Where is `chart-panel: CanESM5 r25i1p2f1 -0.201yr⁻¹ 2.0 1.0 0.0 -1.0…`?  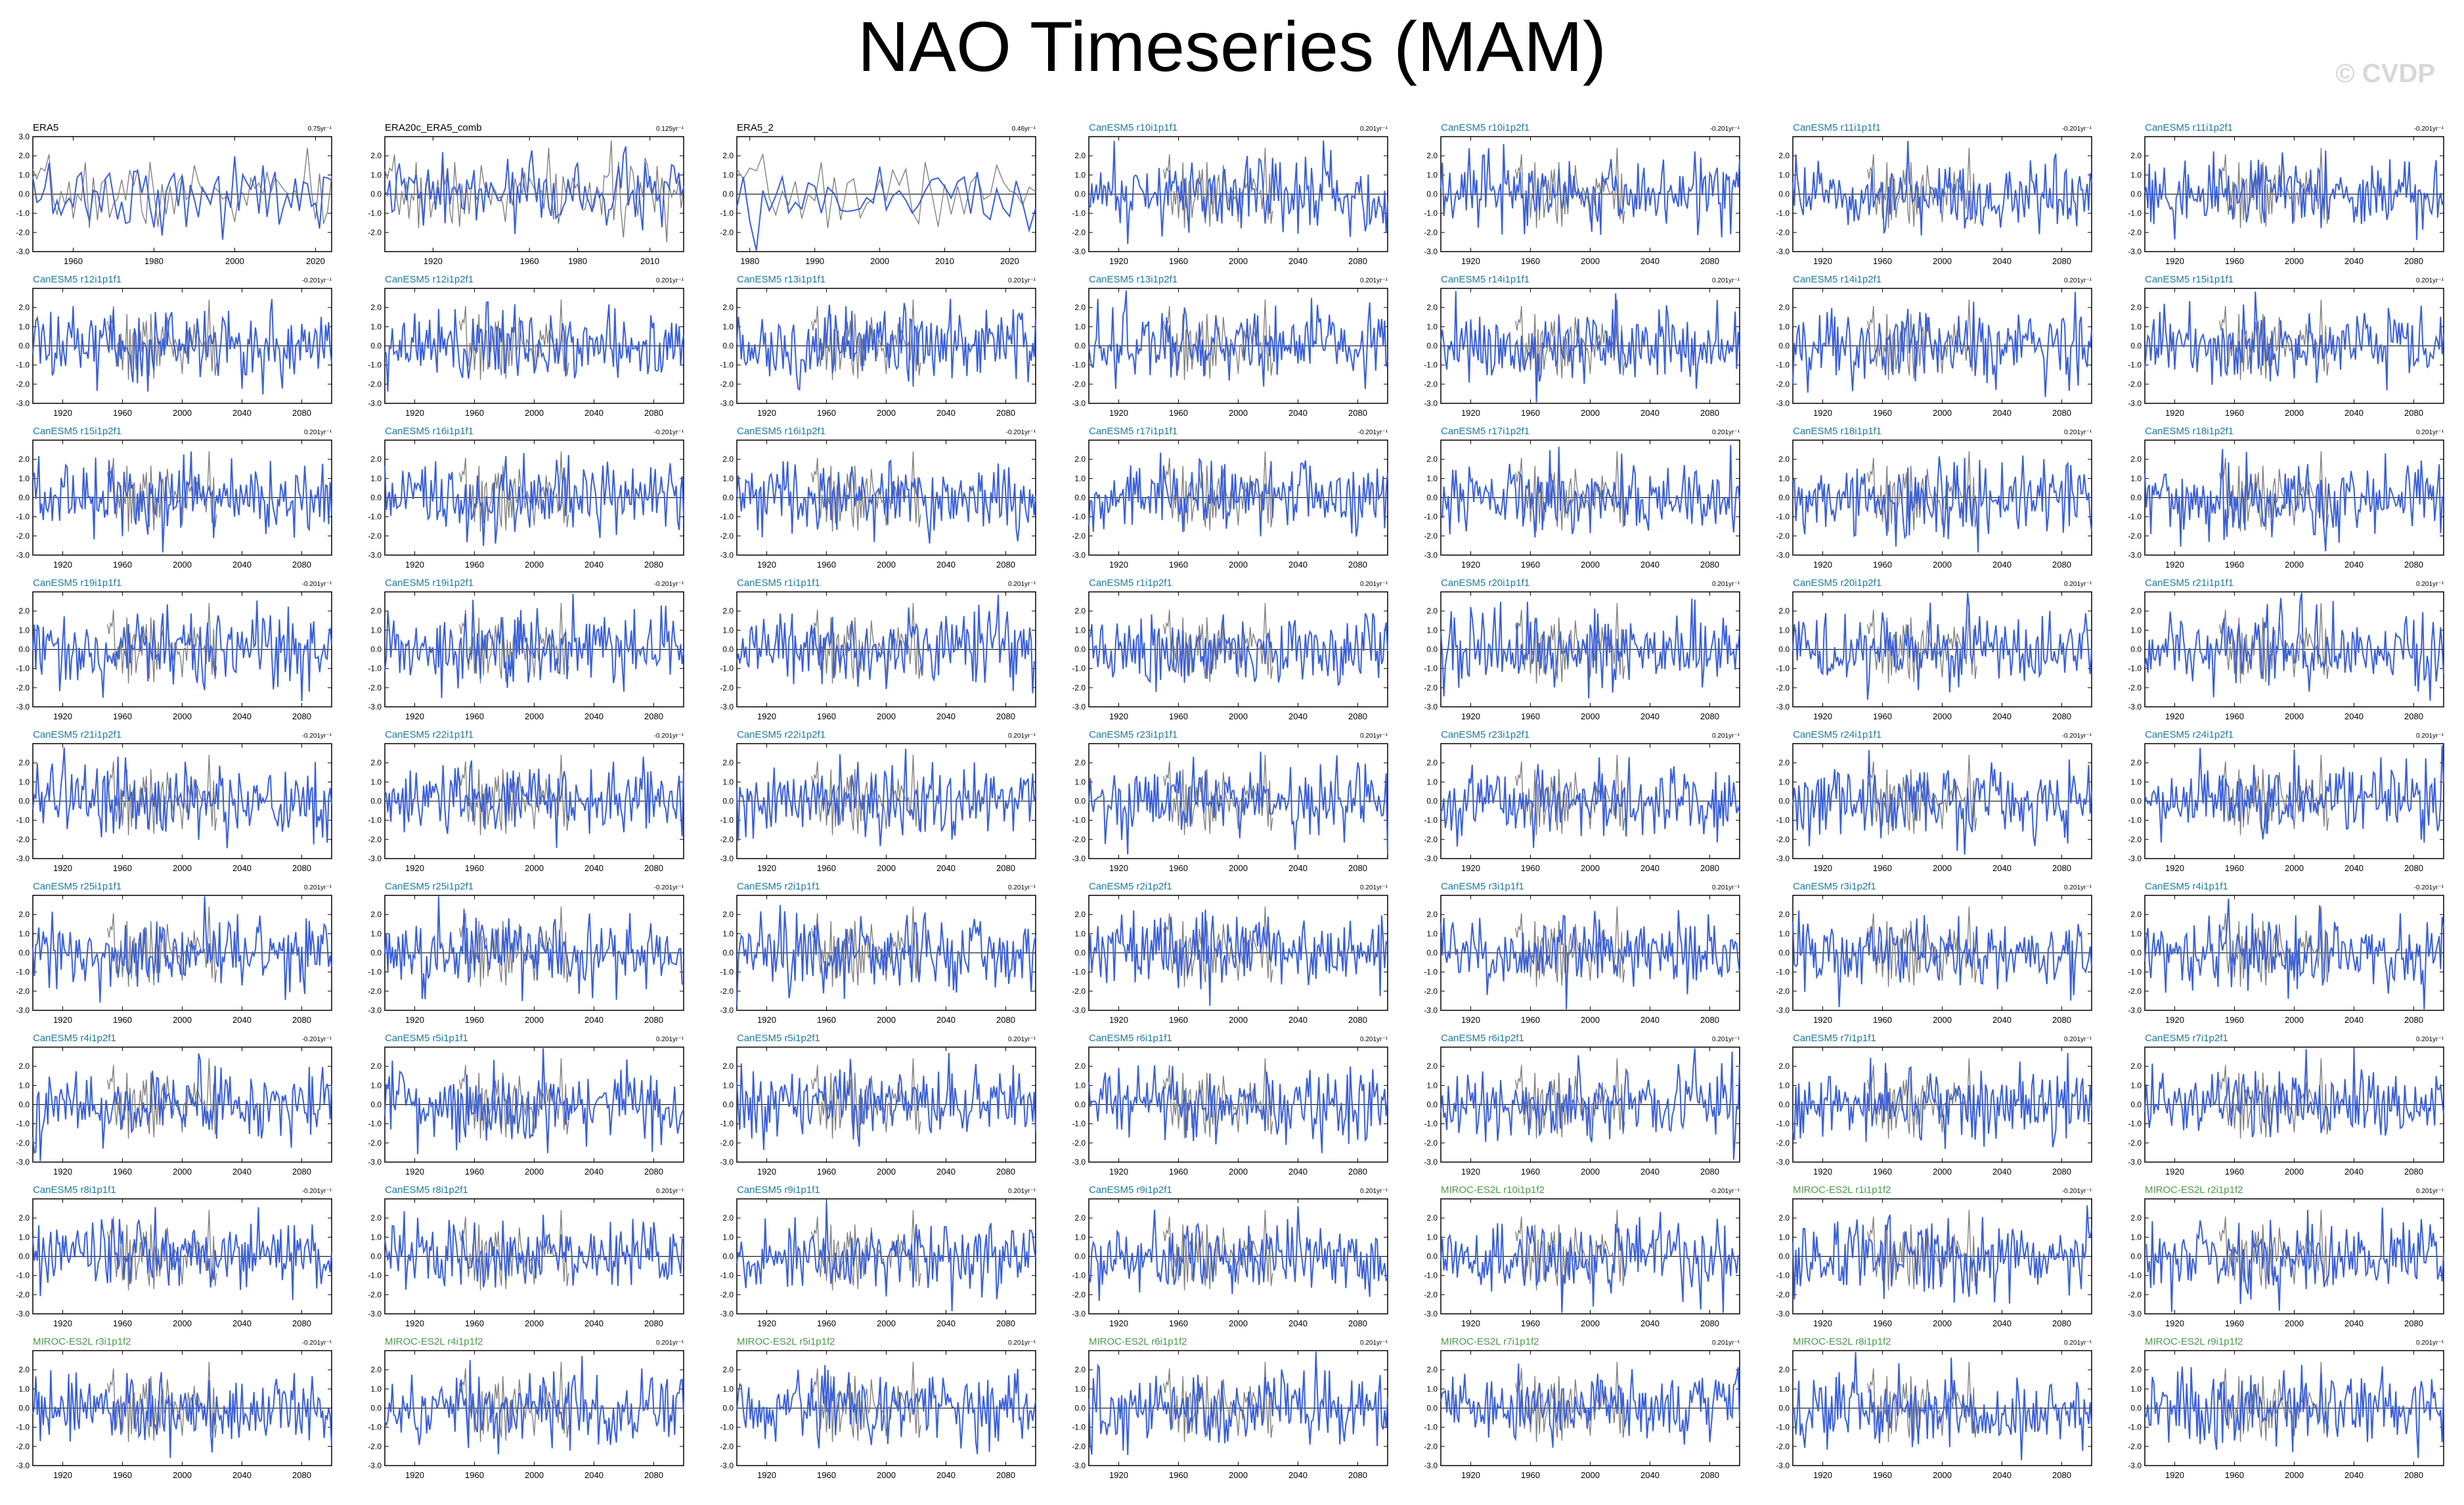
chart-panel: CanESM5 r25i1p2f1 -0.201yr⁻¹ 2.0 1.0 0.0 -1.0… is located at coordinates (526, 953).